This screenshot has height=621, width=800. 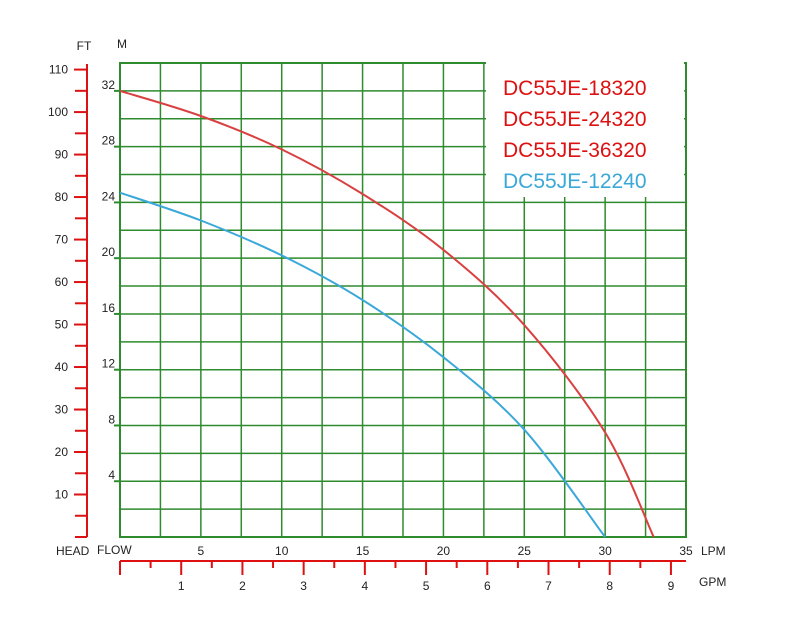 I want to click on legend-entry-36320: DC55JE-36320, so click(x=575, y=150).